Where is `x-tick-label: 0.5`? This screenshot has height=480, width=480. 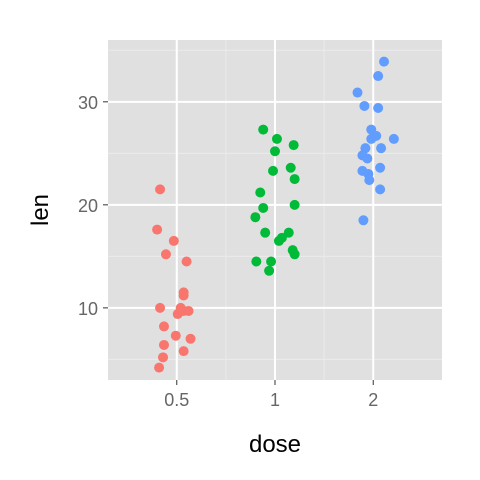
x-tick-label: 0.5 is located at coordinates (176, 400).